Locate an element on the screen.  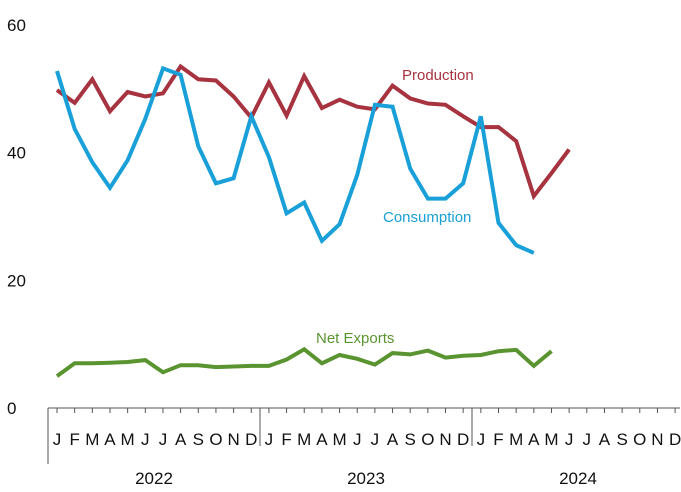
year-label: 2023 is located at coordinates (366, 478).